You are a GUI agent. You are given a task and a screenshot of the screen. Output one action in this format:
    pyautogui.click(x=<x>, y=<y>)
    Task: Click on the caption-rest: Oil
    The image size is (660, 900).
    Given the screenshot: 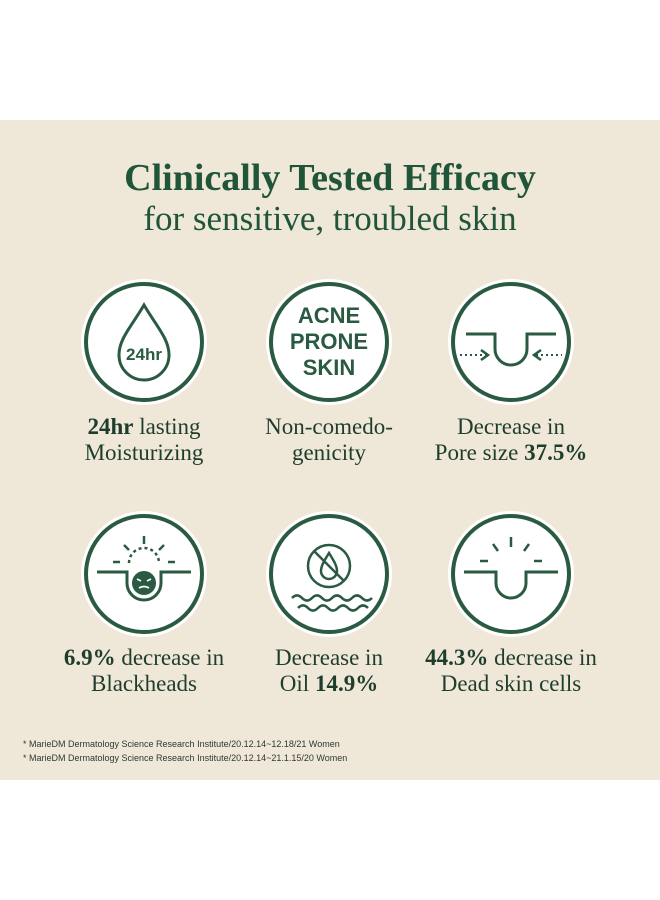 What is the action you would take?
    pyautogui.click(x=297, y=683)
    